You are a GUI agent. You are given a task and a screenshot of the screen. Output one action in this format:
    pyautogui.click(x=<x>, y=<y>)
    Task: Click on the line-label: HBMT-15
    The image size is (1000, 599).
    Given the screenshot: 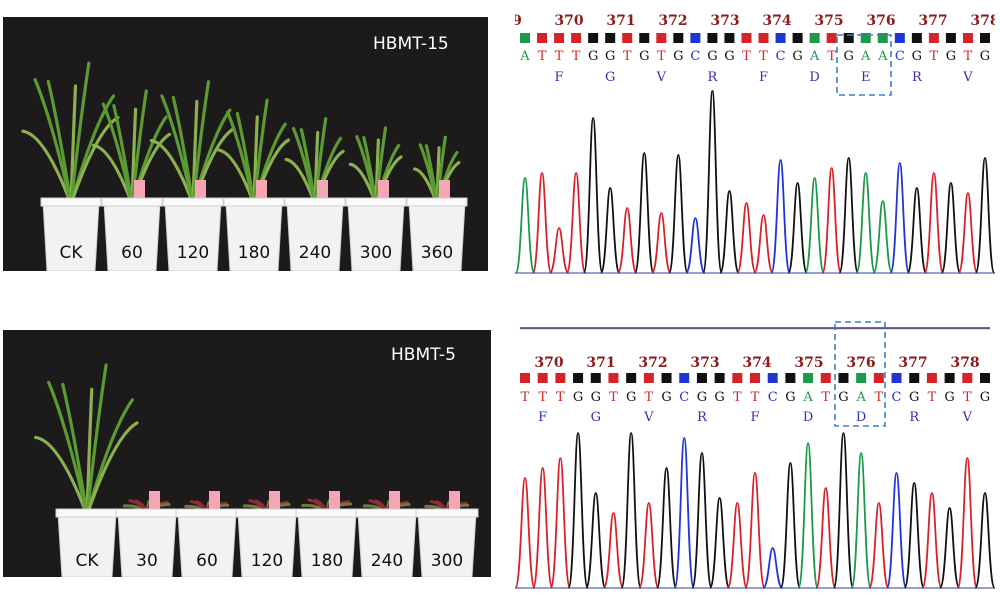 What is the action you would take?
    pyautogui.click(x=411, y=44)
    